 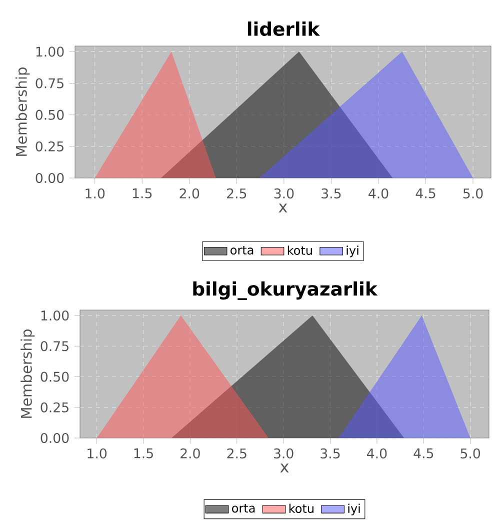 What do you see at coordinates (284, 29) in the screenshot?
I see `chart-title: liderlik` at bounding box center [284, 29].